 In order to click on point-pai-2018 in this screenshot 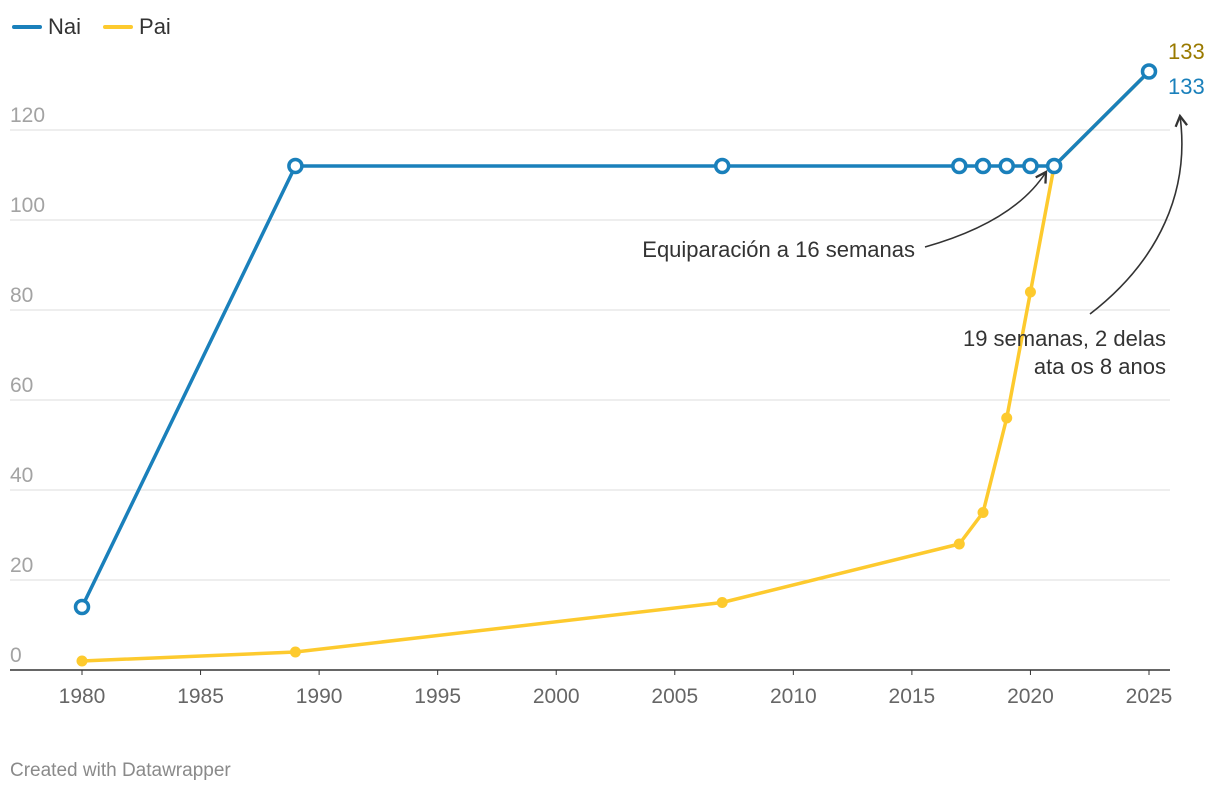, I will do `click(983, 512)`.